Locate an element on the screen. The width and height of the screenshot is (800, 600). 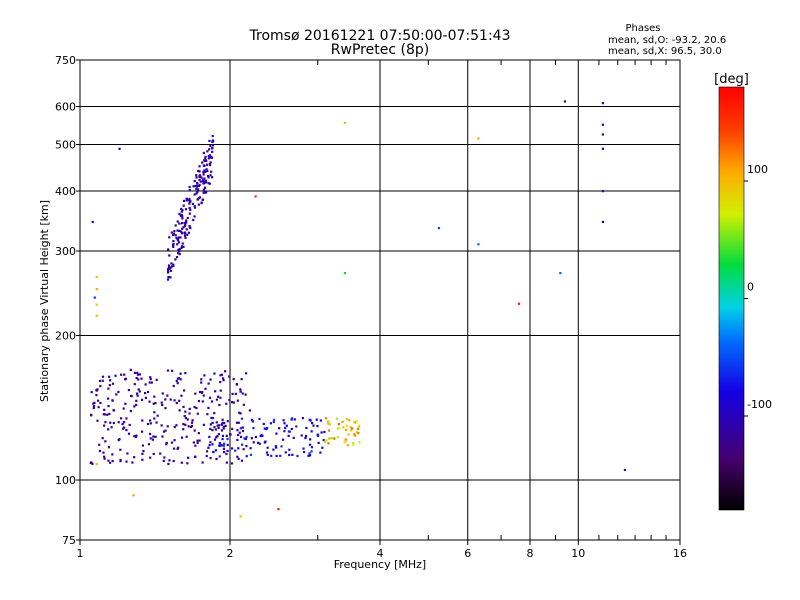
phases-heading: Phases is located at coordinates (642, 28).